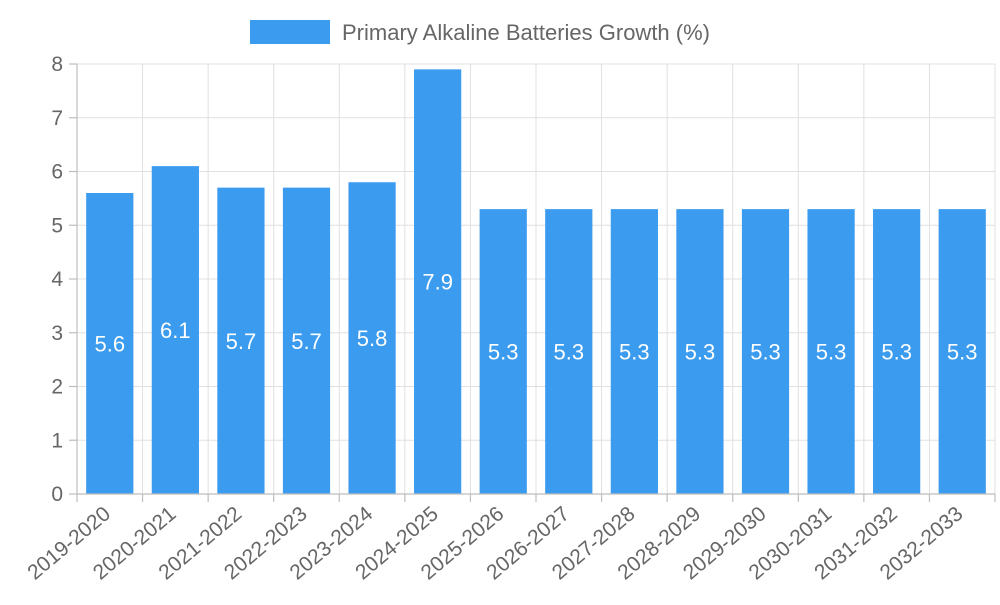 The width and height of the screenshot is (1000, 605). Describe the element at coordinates (57, 440) in the screenshot. I see `y-tick-label: 1` at that location.